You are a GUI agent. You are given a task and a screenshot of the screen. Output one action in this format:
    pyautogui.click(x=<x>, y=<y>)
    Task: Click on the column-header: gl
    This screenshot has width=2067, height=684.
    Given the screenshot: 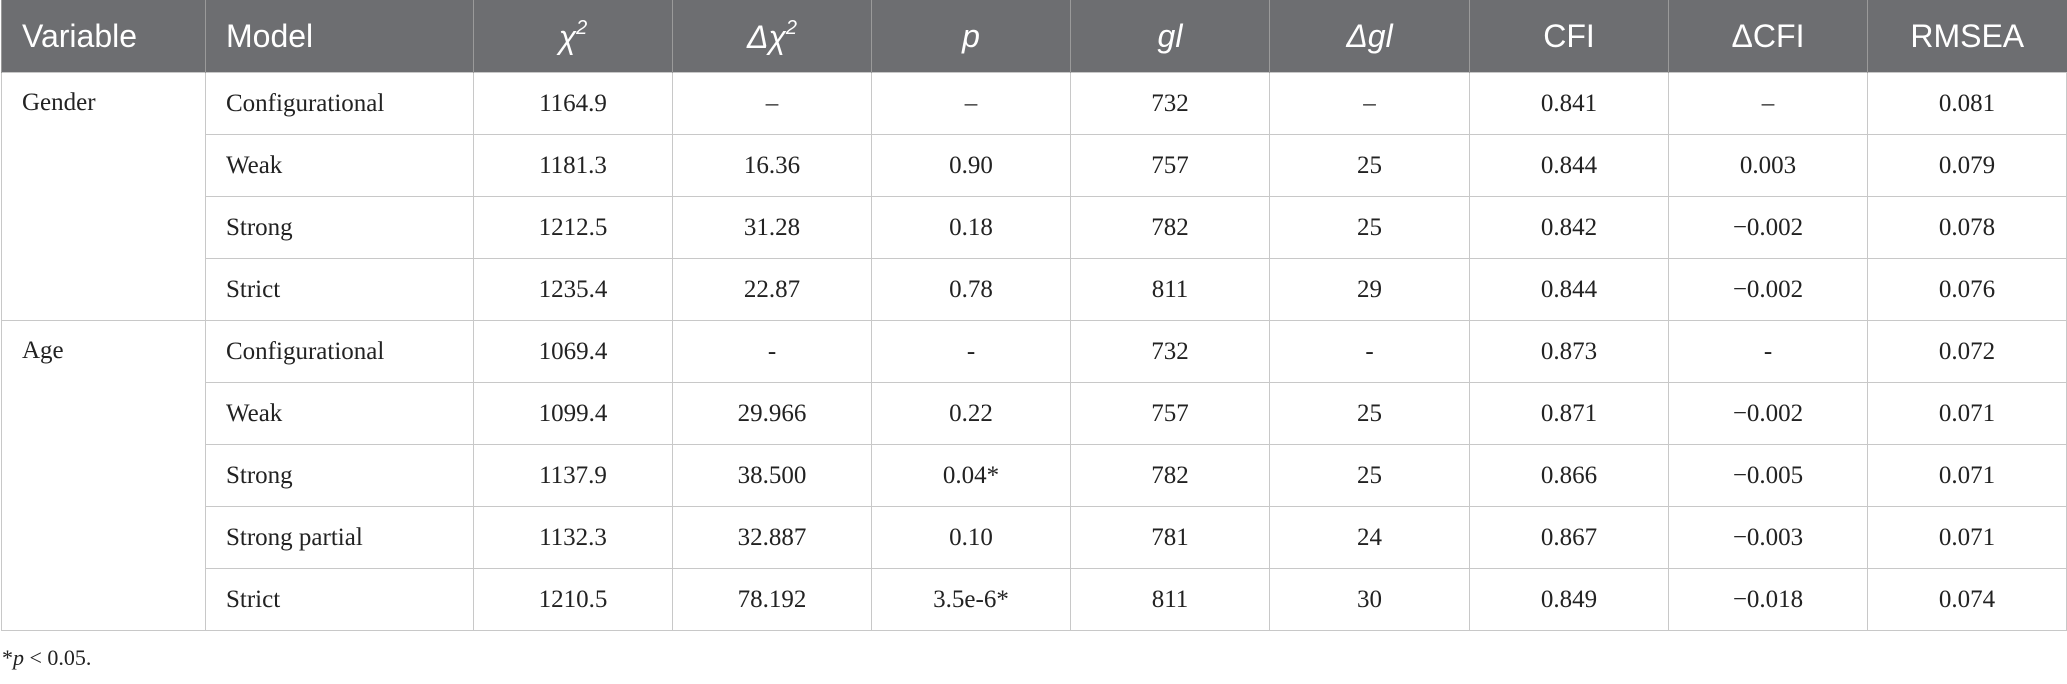 What is the action you would take?
    pyautogui.click(x=1170, y=36)
    